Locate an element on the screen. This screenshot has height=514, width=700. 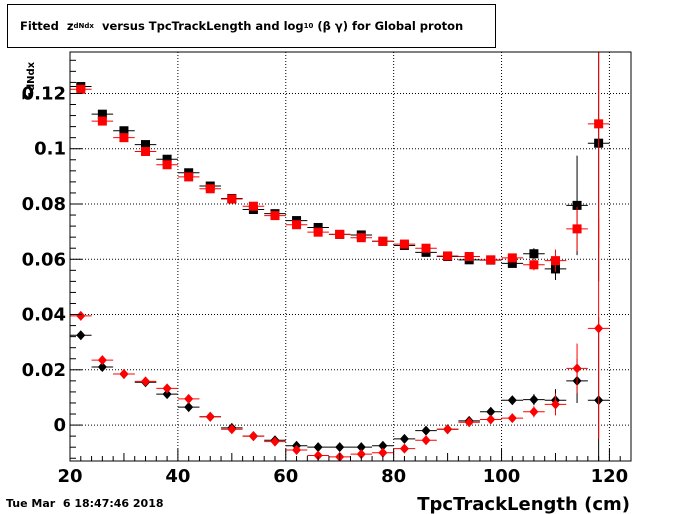
x-tick-label: 40 is located at coordinates (177, 476).